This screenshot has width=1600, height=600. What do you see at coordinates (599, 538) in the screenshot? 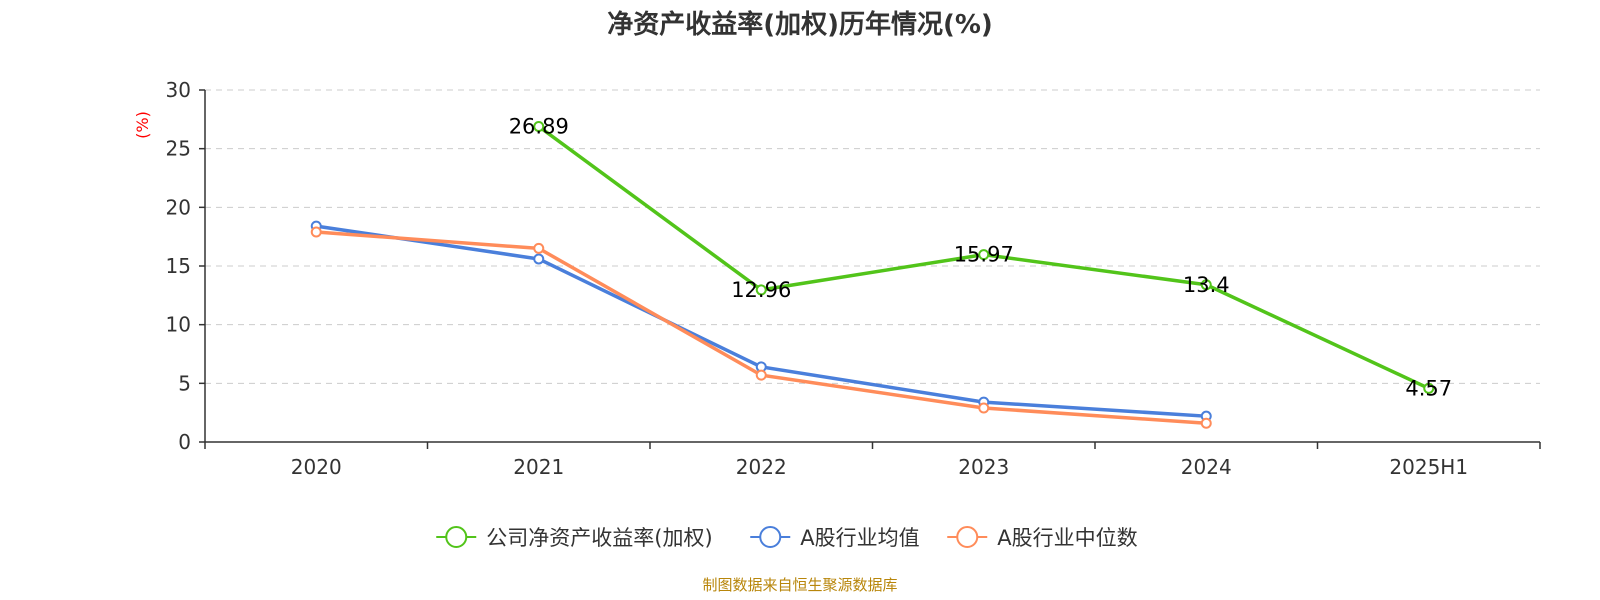
I see `legend-label: 公司净资产收益率(加权)` at bounding box center [599, 538].